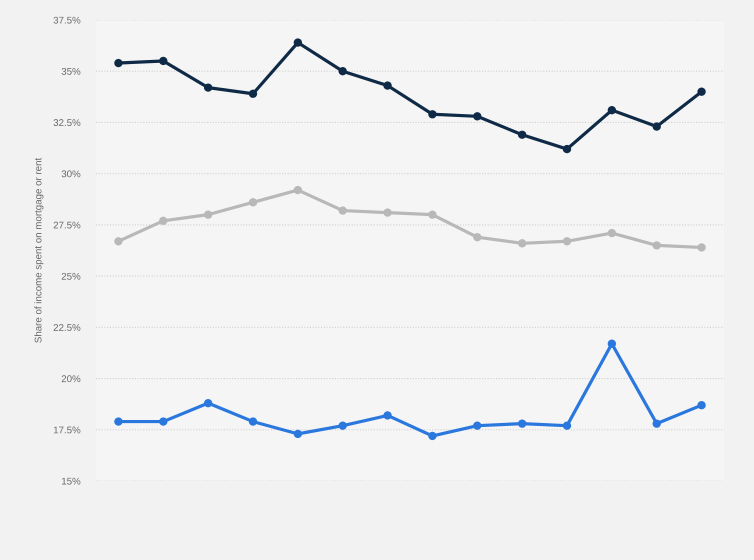 The height and width of the screenshot is (560, 754). I want to click on y-tick-label: 15%, so click(71, 481).